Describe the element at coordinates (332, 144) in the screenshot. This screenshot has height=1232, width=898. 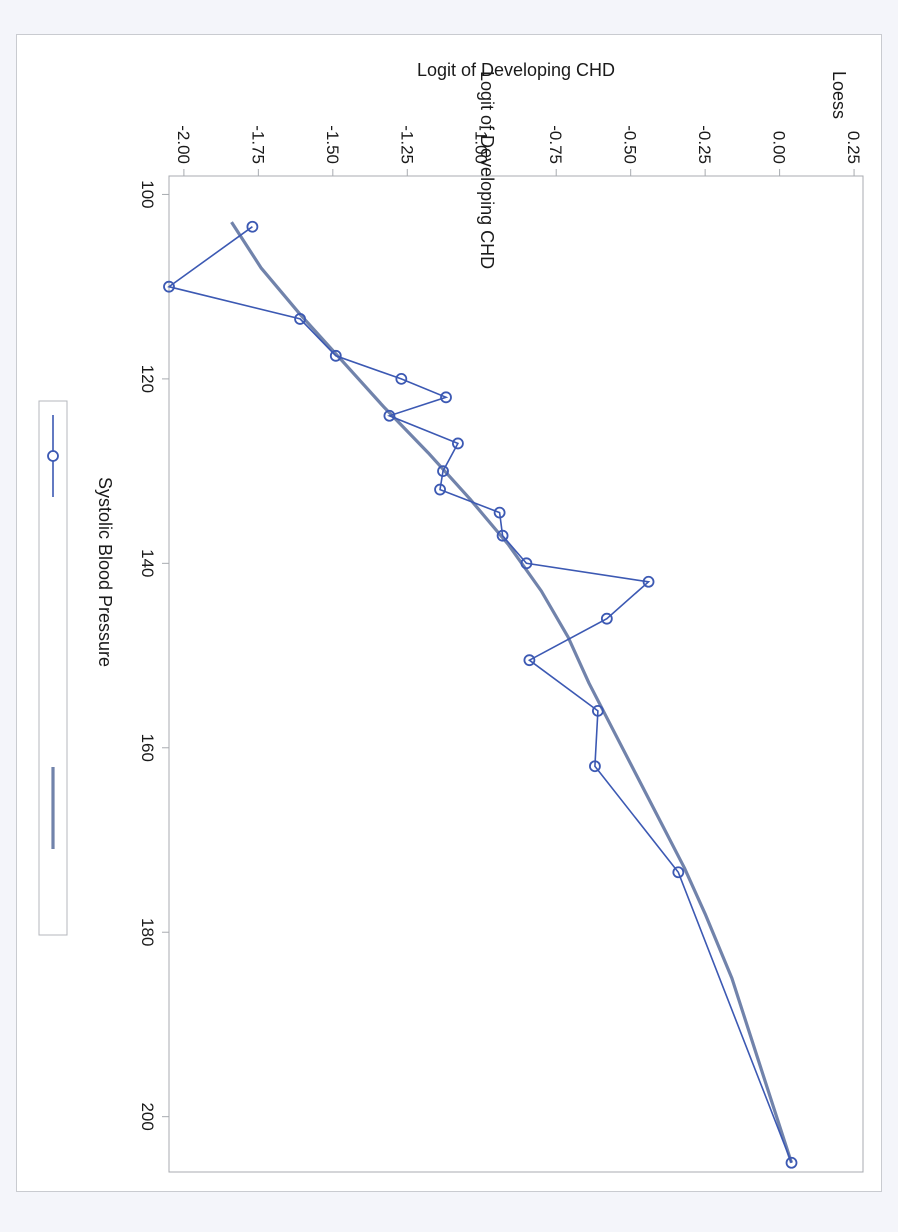
I see `y-tick-label: -1.50` at that location.